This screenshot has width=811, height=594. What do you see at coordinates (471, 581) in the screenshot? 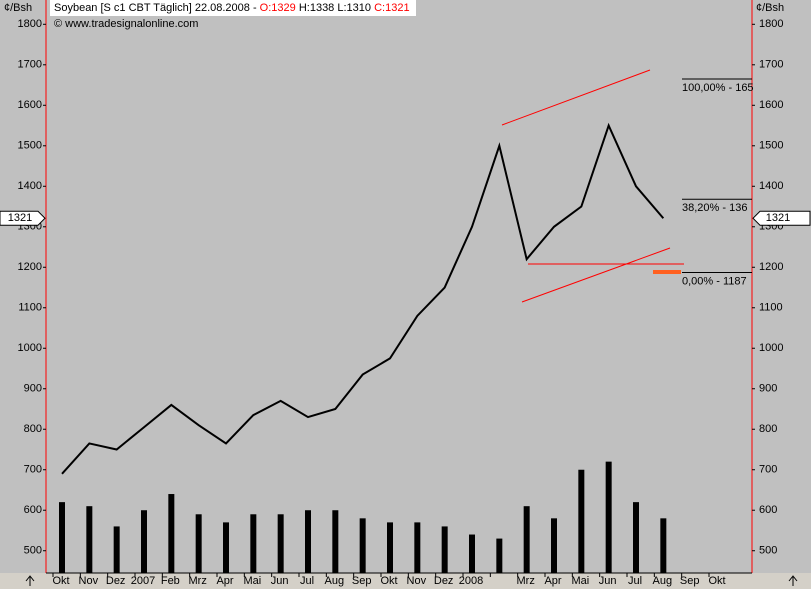
I see `x-tick-label: 2008` at bounding box center [471, 581].